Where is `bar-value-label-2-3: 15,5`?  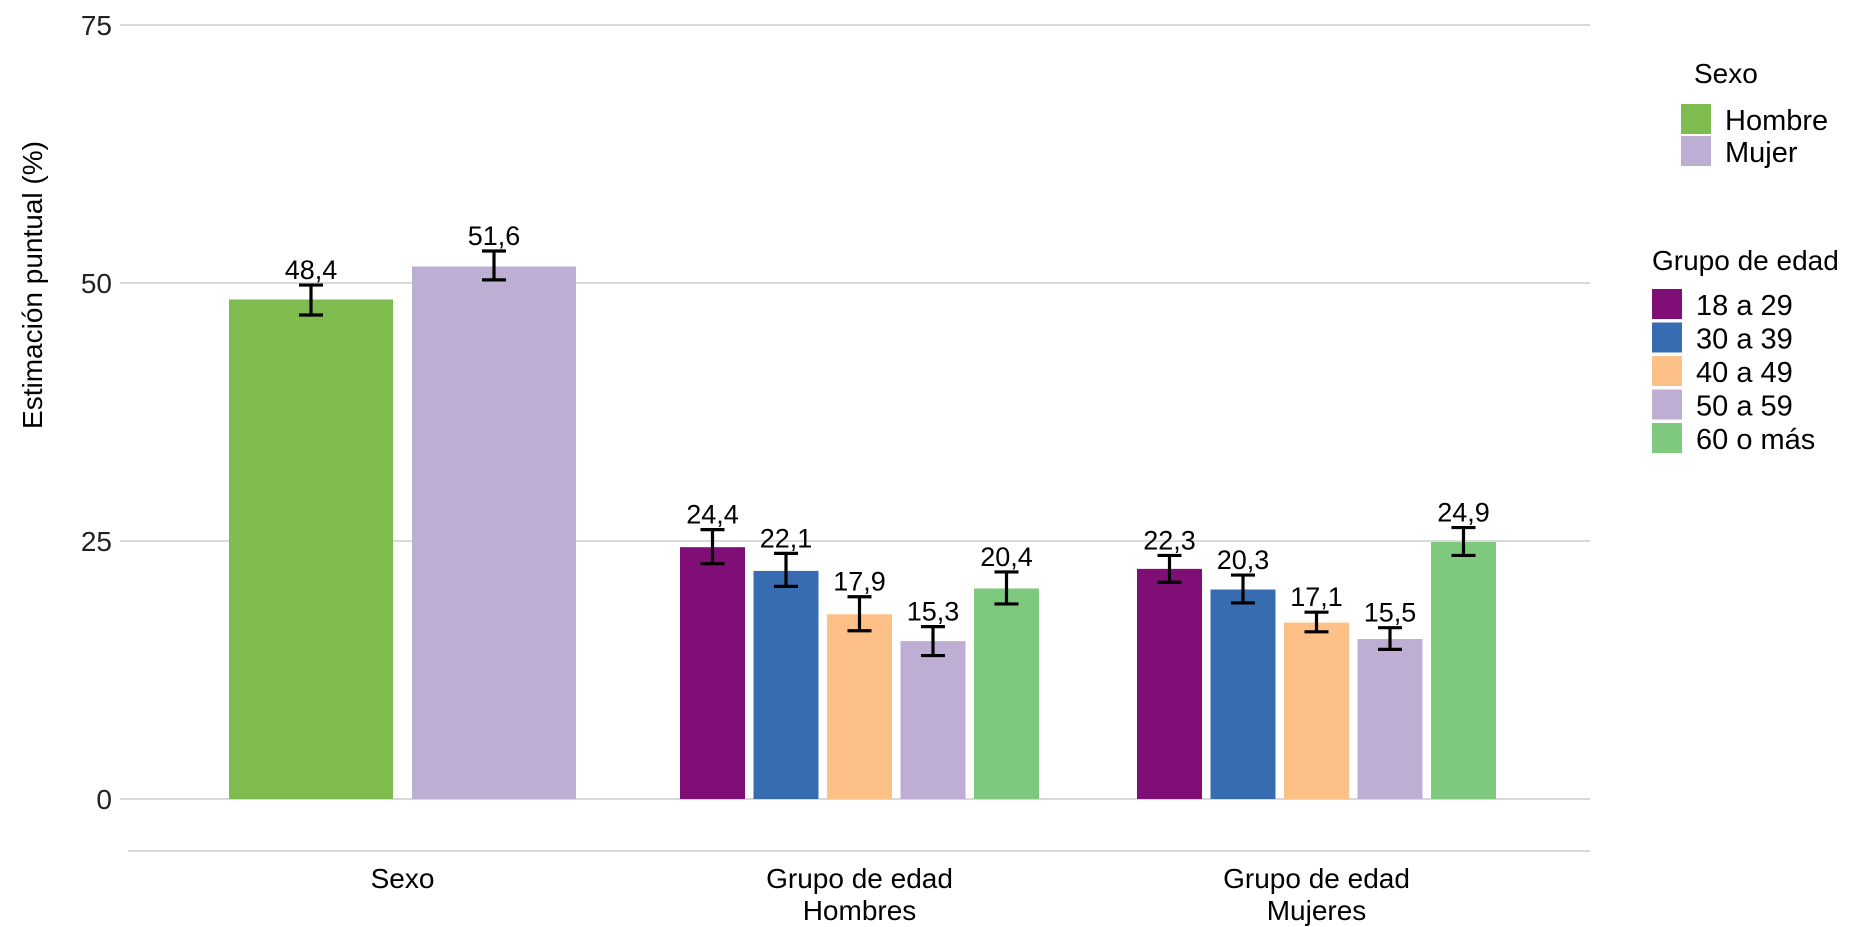 bar-value-label-2-3: 15,5 is located at coordinates (1390, 613).